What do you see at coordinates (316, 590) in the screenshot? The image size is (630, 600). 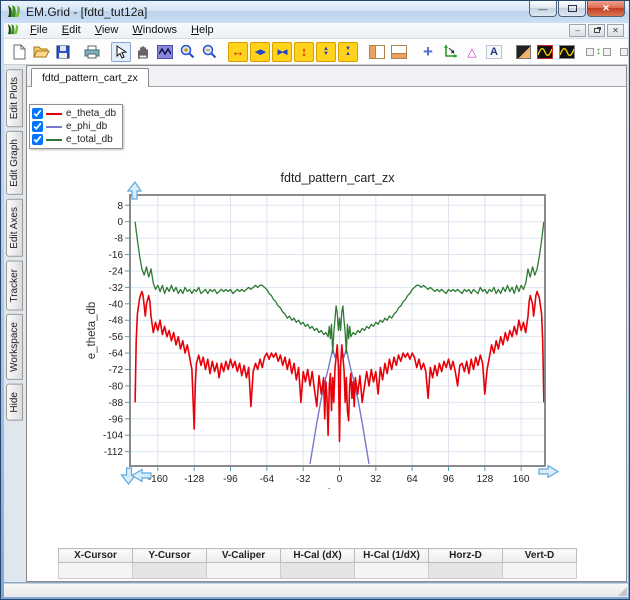 I see `status-bar` at bounding box center [316, 590].